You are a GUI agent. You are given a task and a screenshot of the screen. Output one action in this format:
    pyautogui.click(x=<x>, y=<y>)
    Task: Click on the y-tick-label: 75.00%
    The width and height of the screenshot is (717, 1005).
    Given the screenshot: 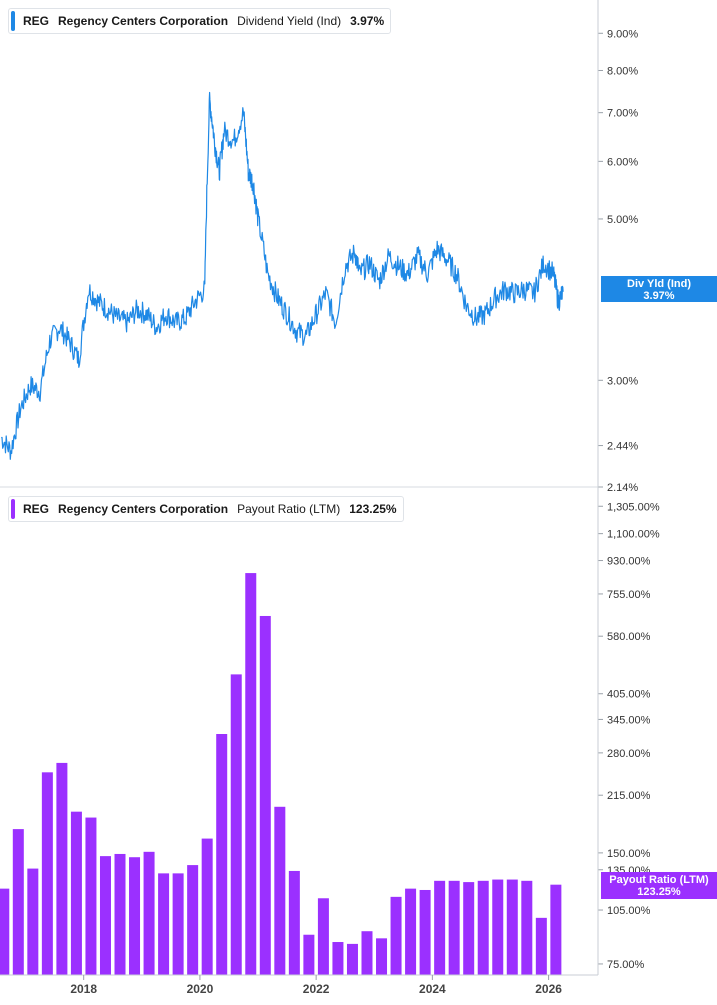 What is the action you would take?
    pyautogui.click(x=626, y=965)
    